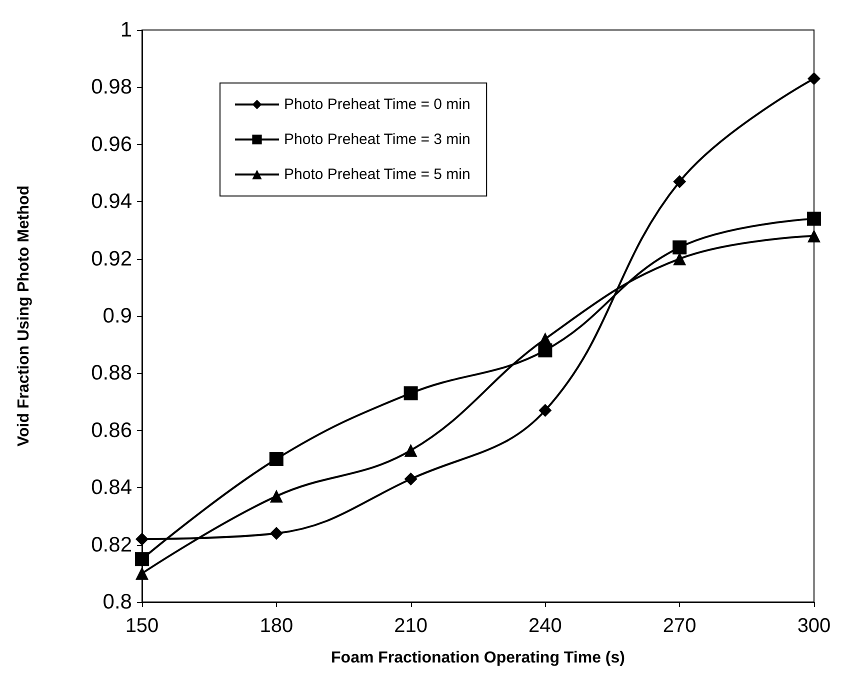  What do you see at coordinates (377, 104) in the screenshot?
I see `legend-label: Photo Preheat Time = 0 min` at bounding box center [377, 104].